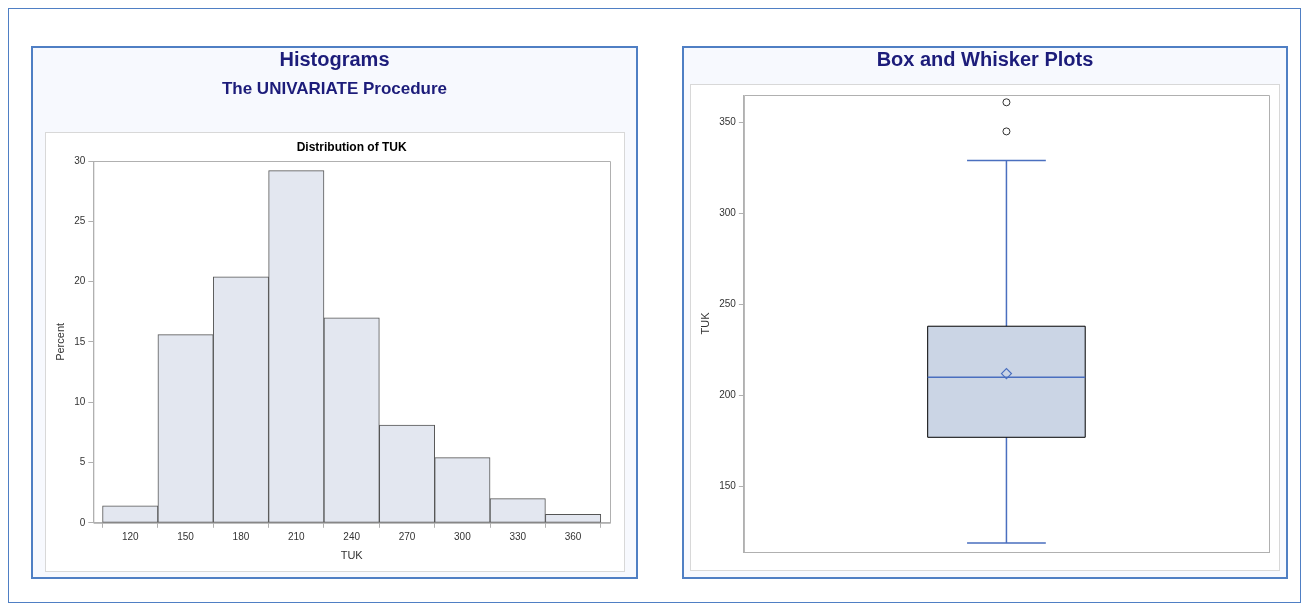 The width and height of the screenshot is (1309, 611). Describe the element at coordinates (517, 536) in the screenshot. I see `x-tick-label: 330` at that location.